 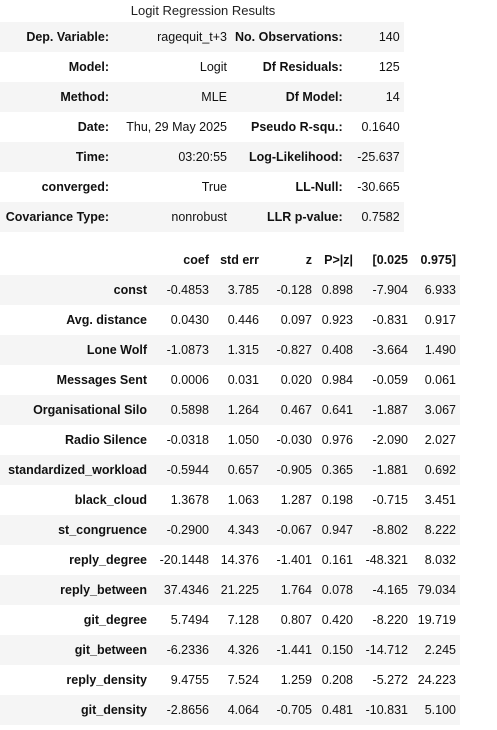 I want to click on ci-lower-value: -0.059, so click(x=384, y=380).